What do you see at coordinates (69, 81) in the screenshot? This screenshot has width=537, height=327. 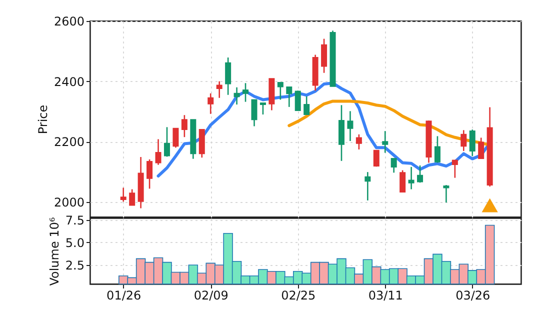 I see `y-tick-label: 2400` at bounding box center [69, 81].